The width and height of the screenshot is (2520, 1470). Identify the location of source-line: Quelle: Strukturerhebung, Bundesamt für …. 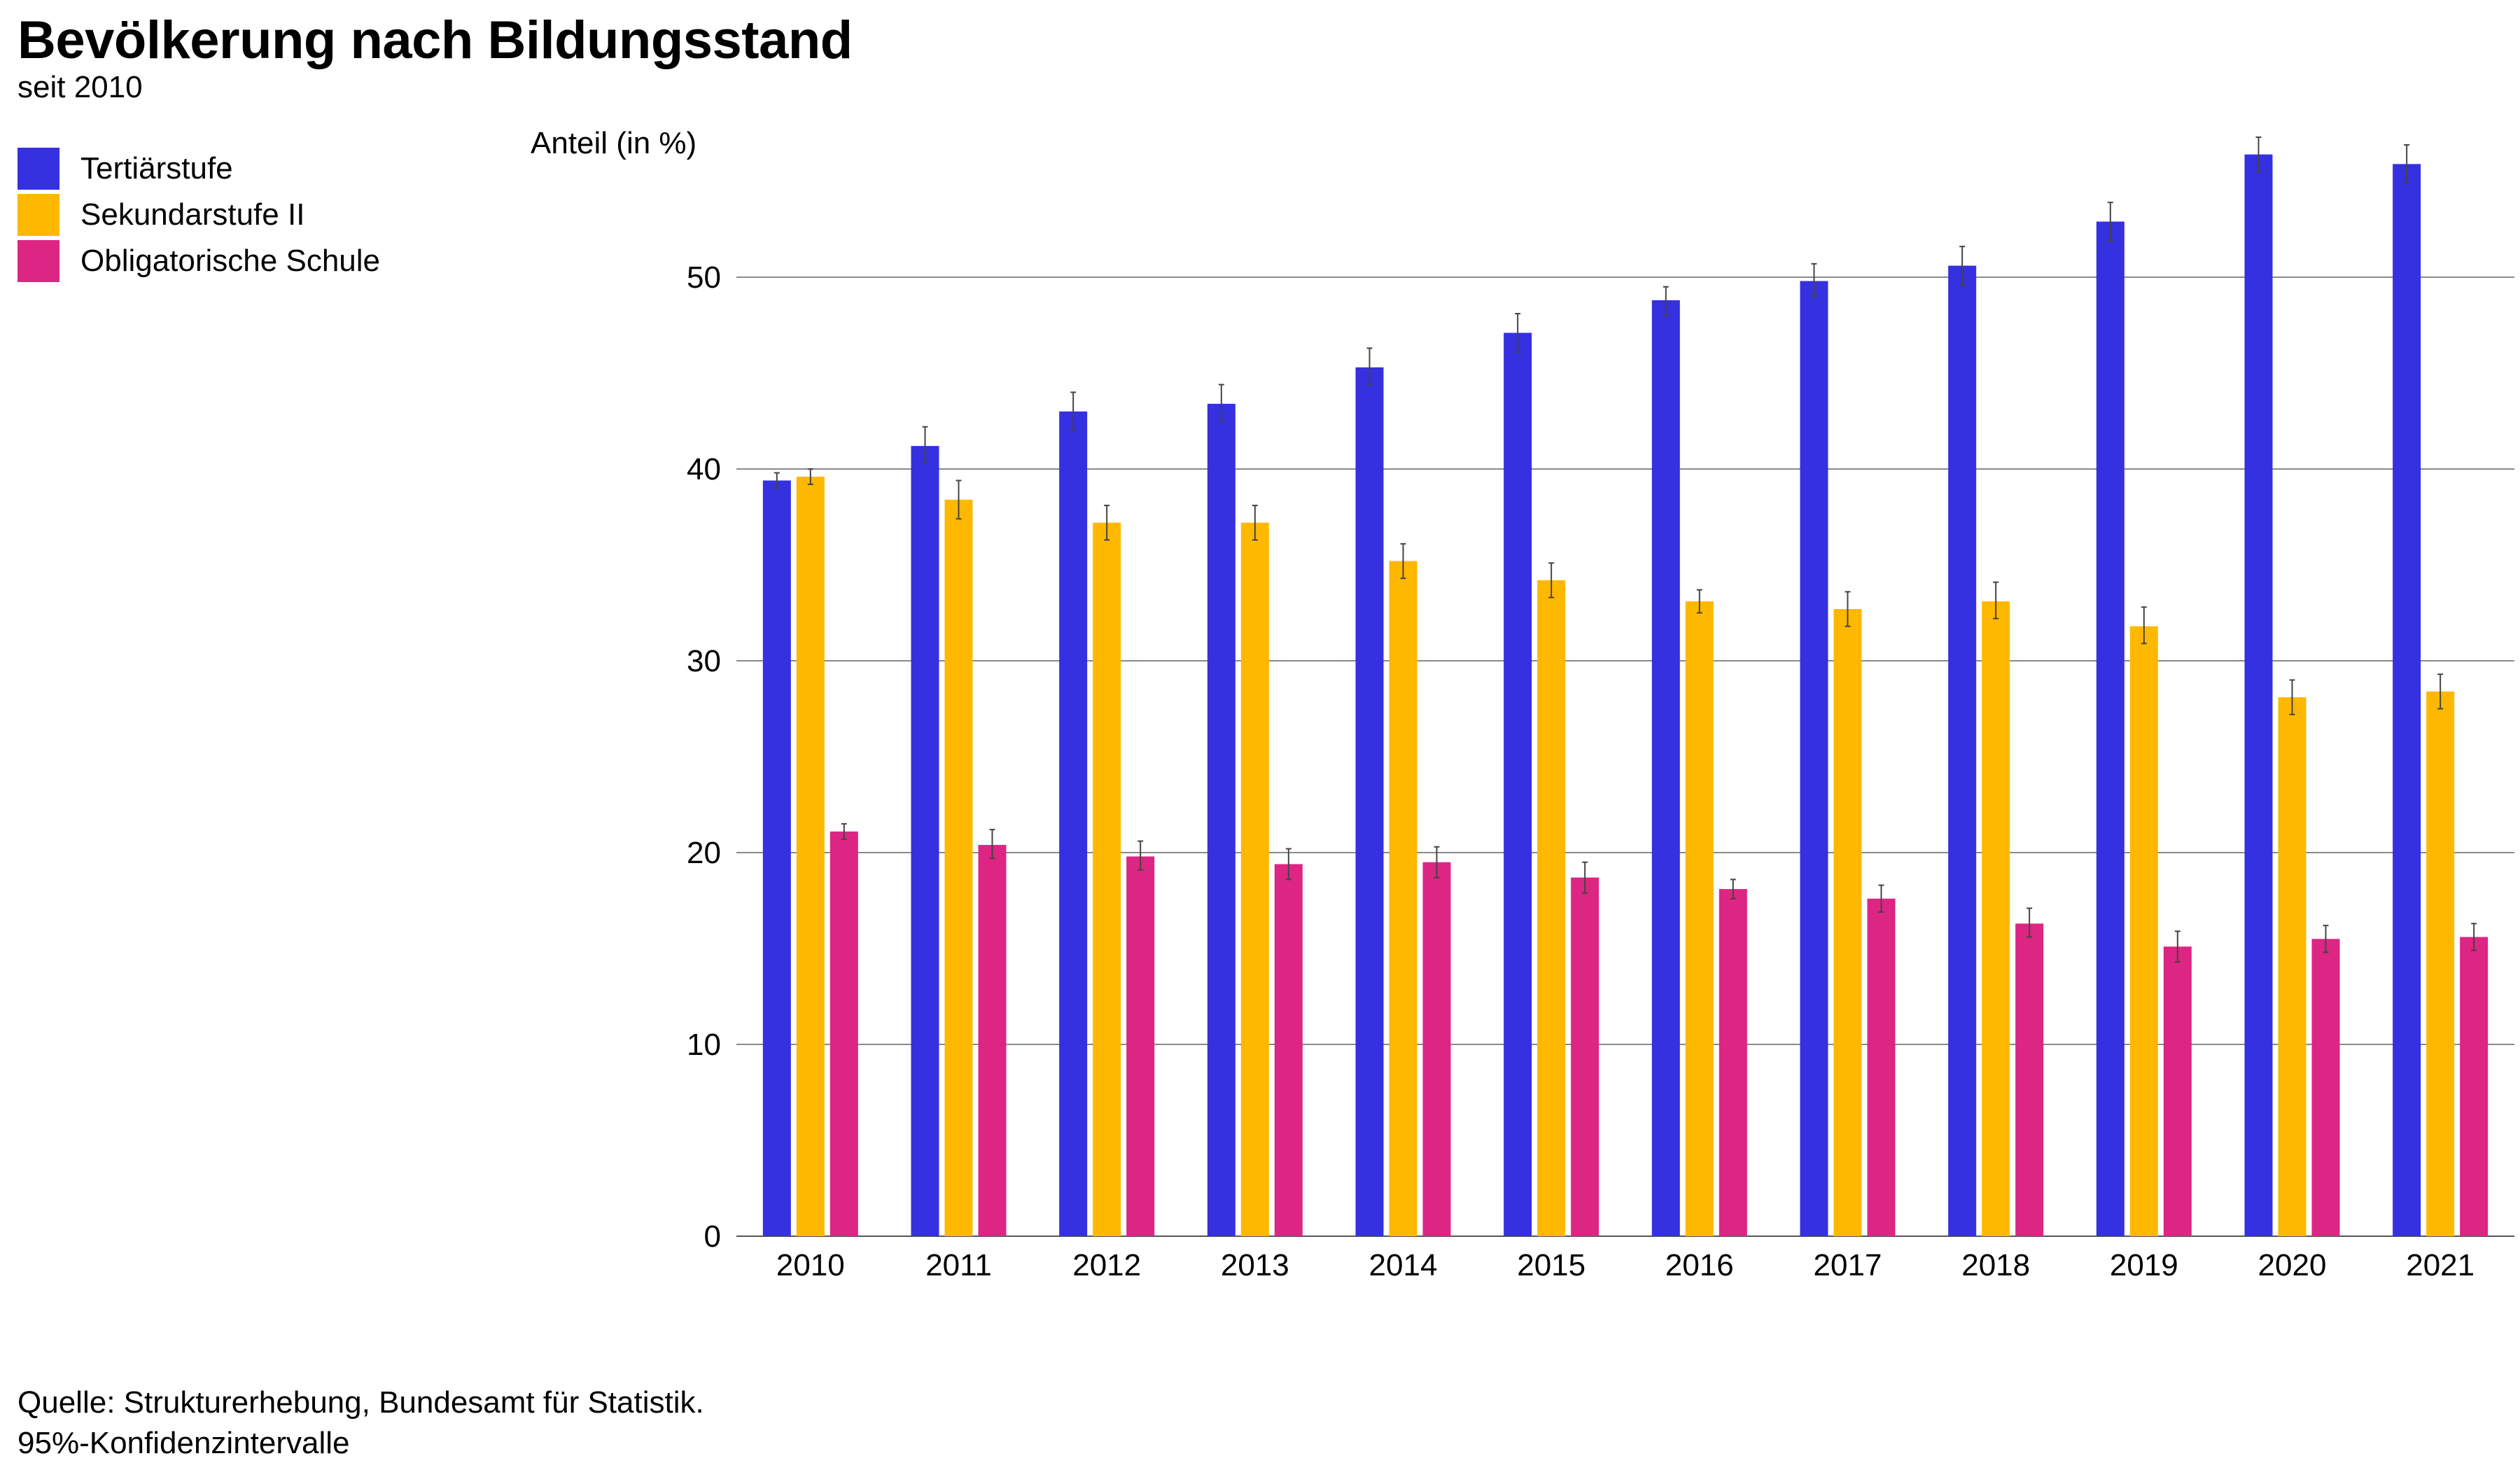
(361, 1402).